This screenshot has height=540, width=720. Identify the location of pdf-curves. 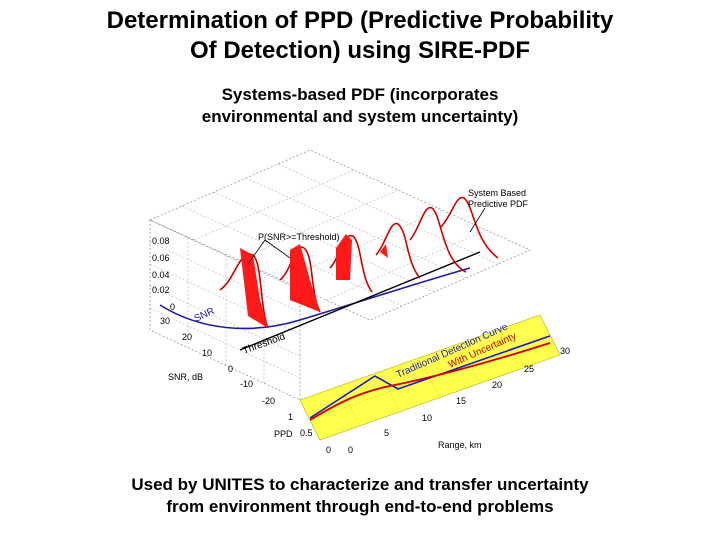
(359, 262).